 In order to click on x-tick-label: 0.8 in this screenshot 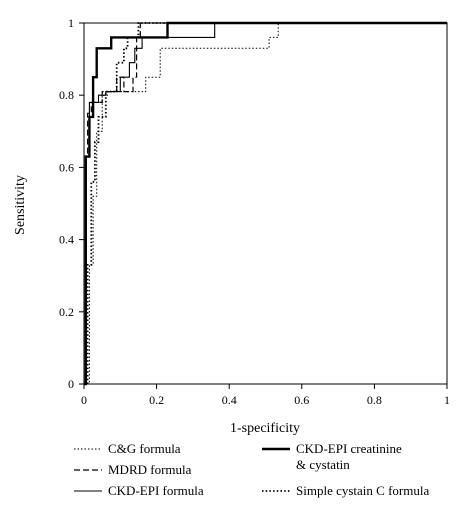, I will do `click(374, 400)`.